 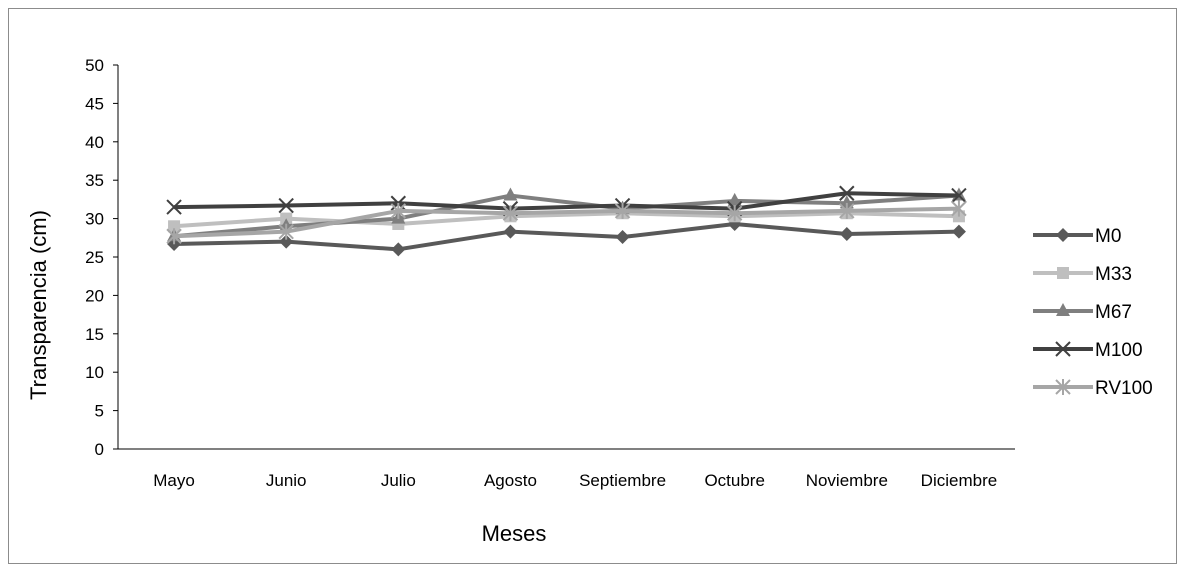 What do you see at coordinates (1119, 350) in the screenshot?
I see `legend-label-m100: M100` at bounding box center [1119, 350].